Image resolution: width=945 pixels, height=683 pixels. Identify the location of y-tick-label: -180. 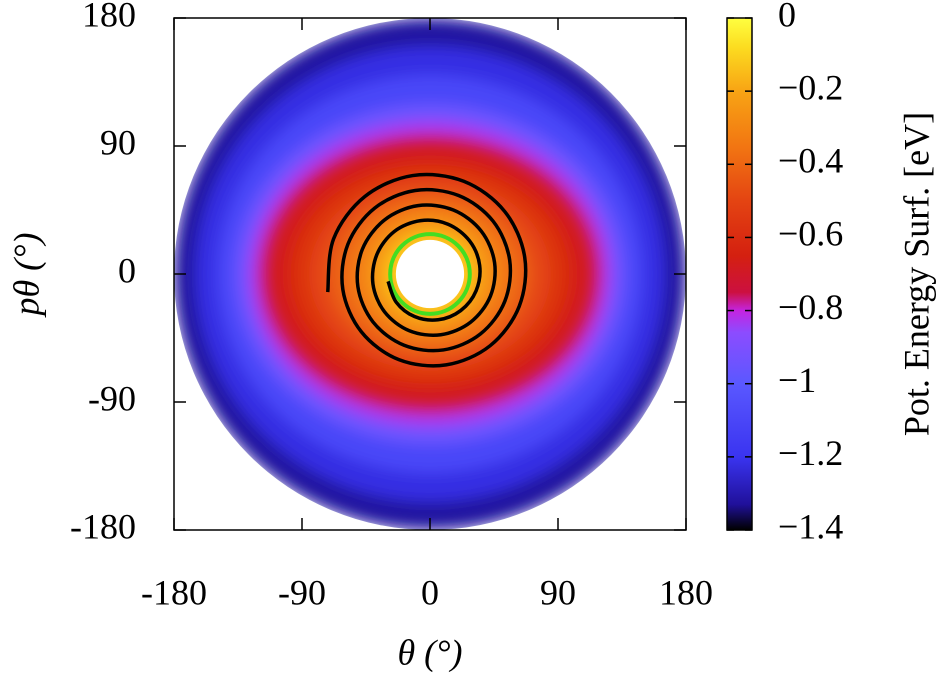
(103, 526).